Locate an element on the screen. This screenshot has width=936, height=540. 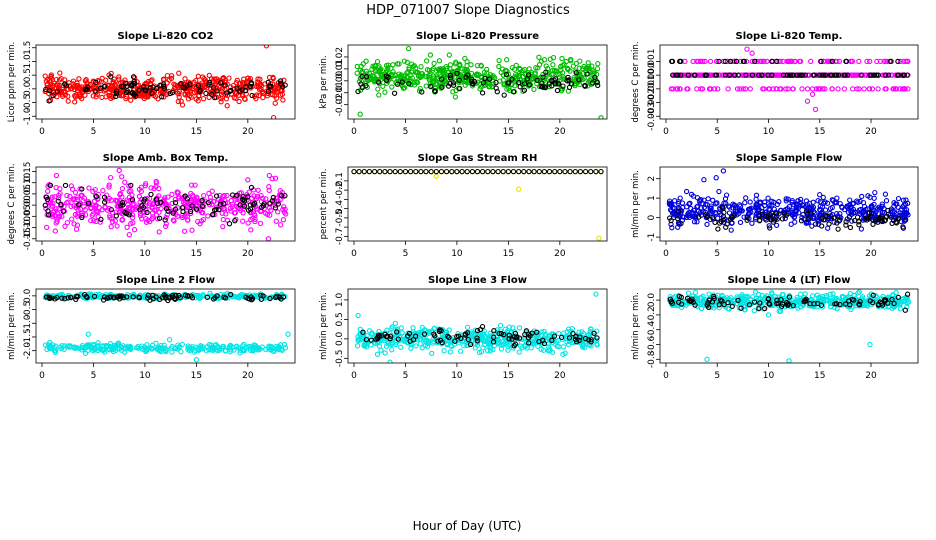
y-tick-label: 0.00 is located at coordinates (28, 205).